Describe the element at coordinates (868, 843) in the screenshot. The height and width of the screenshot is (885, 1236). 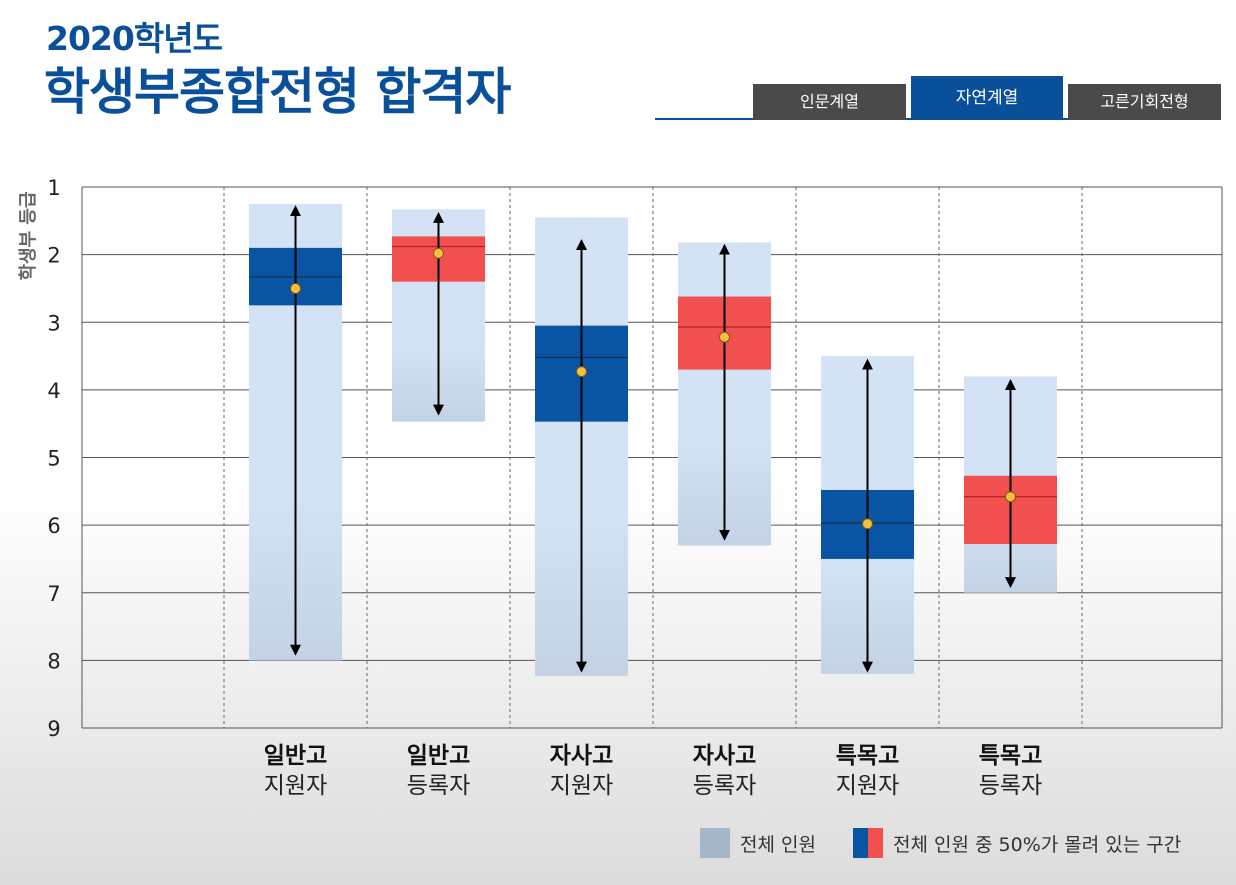
I see `legend-middle50-swatch` at that location.